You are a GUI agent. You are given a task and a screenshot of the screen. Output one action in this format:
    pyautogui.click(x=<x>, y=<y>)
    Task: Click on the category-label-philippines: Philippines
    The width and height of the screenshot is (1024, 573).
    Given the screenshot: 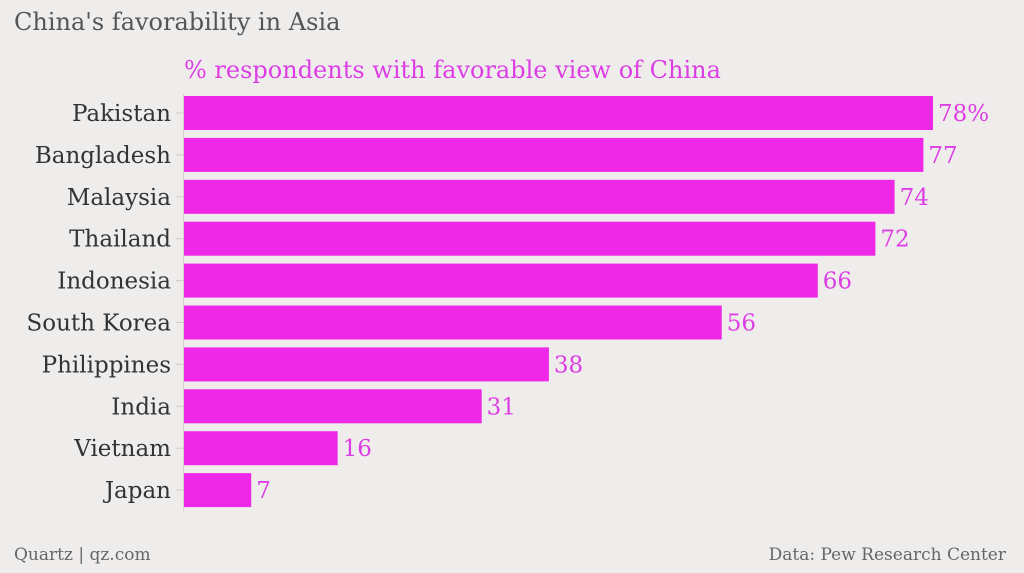 What is the action you would take?
    pyautogui.click(x=106, y=365)
    